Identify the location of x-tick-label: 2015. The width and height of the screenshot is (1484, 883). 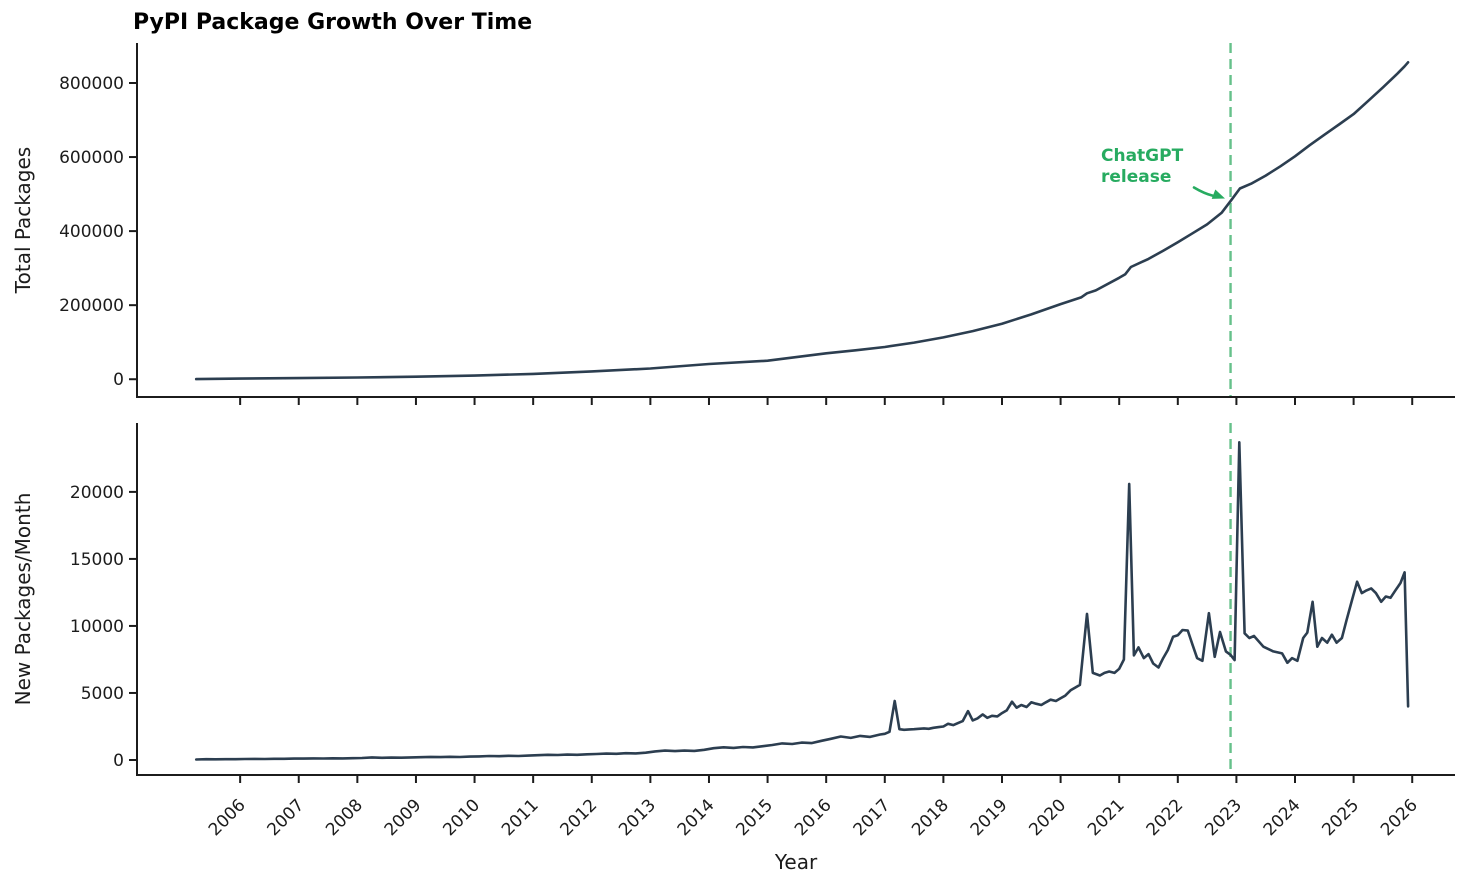
(754, 817).